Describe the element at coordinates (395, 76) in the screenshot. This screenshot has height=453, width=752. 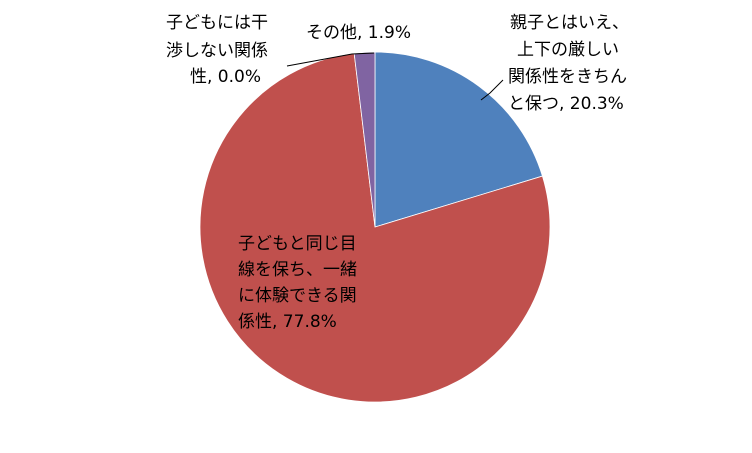
I see `leader-lines` at that location.